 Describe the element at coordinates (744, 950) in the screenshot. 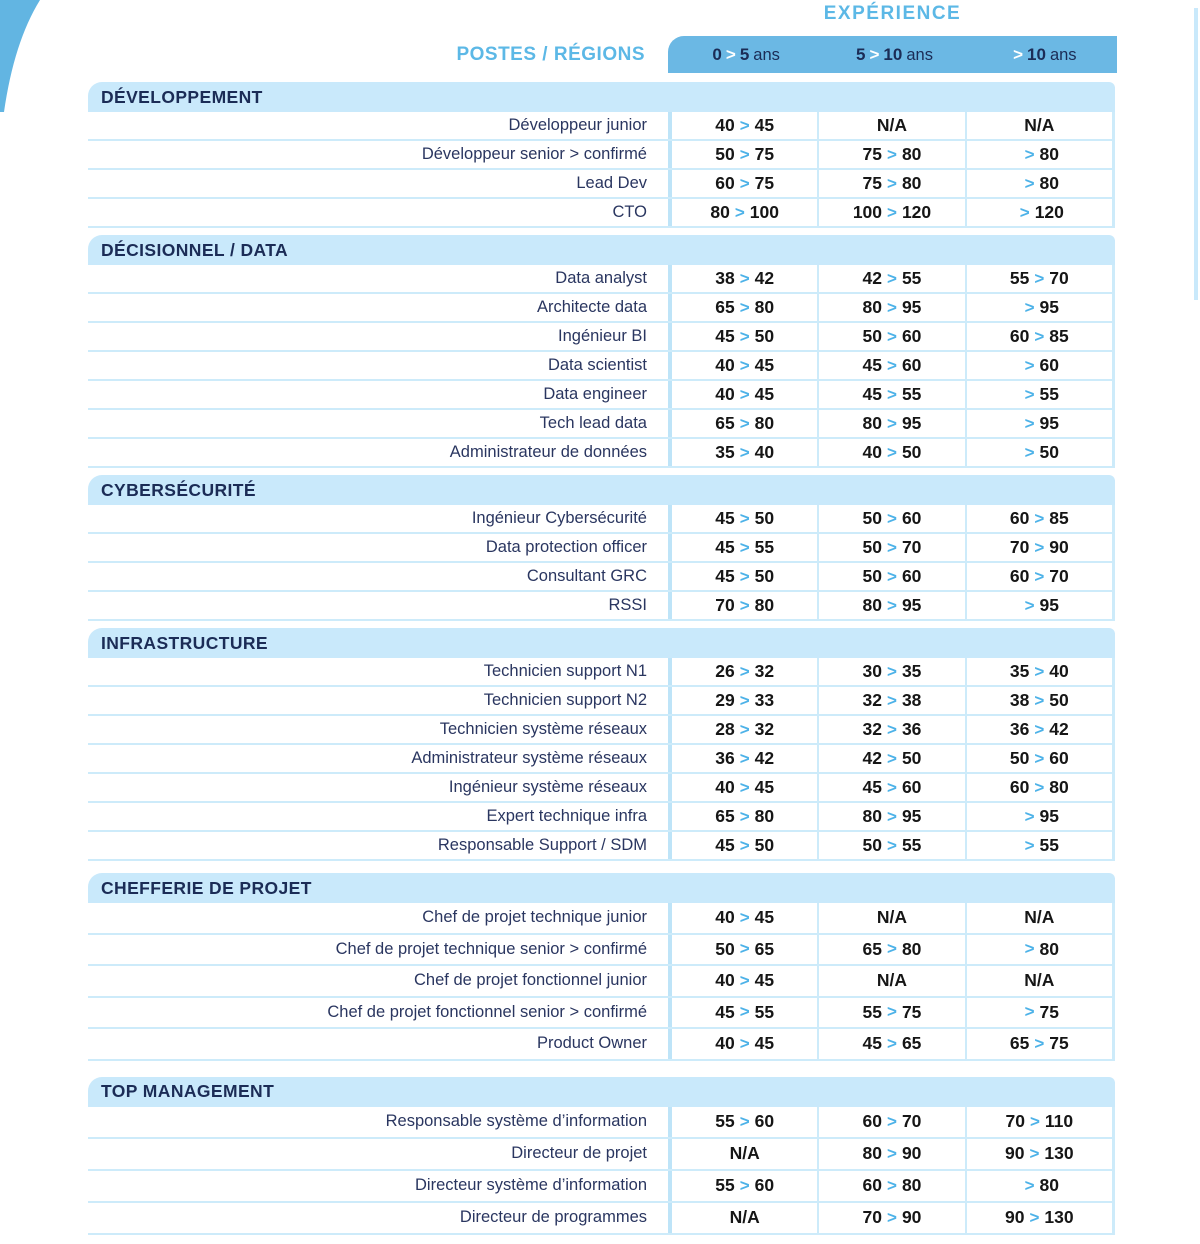

I see `salary-range-cell: 50 >65` at that location.